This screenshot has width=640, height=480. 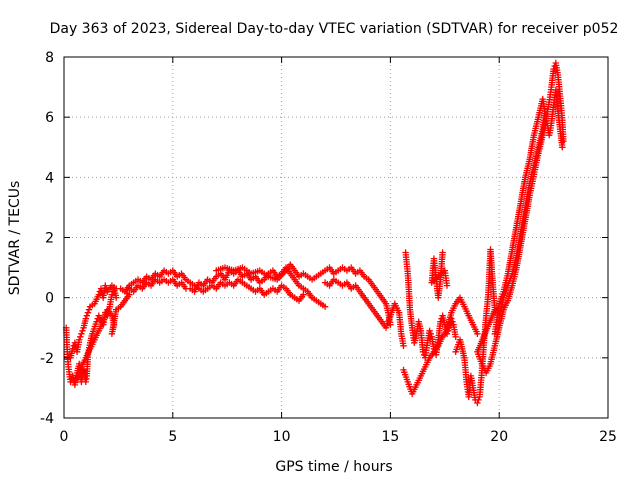 I want to click on x-axis-label: GPS time / hours, so click(x=333, y=467).